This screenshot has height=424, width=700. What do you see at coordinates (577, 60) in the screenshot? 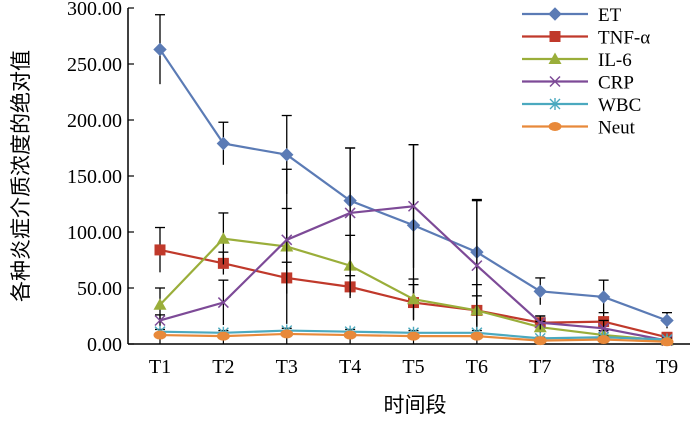
I see `legend-item: IL-6` at bounding box center [577, 60].